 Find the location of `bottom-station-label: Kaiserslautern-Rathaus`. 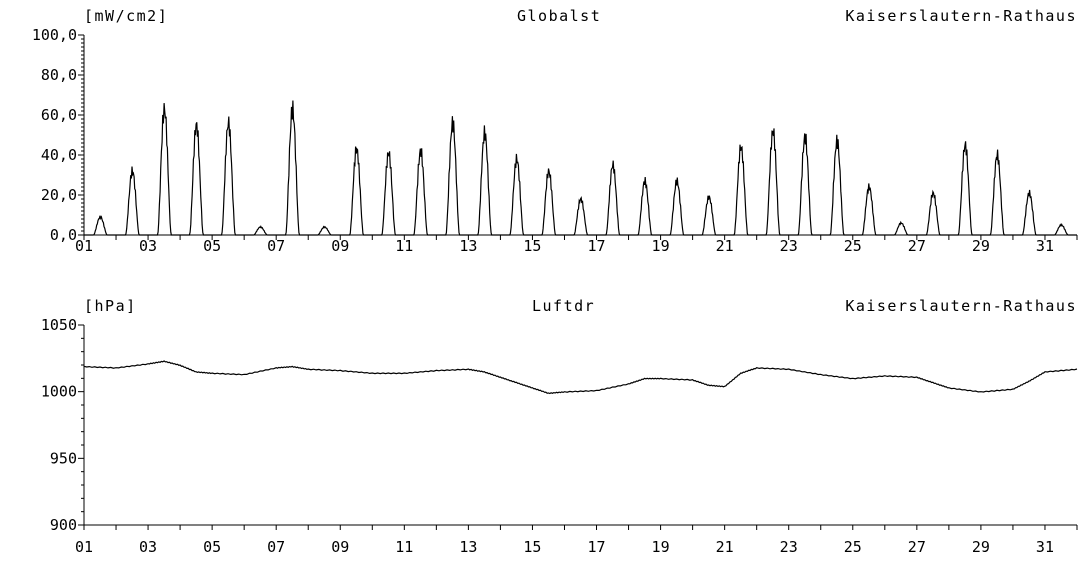

bottom-station-label: Kaiserslautern-Rathaus is located at coordinates (961, 306).